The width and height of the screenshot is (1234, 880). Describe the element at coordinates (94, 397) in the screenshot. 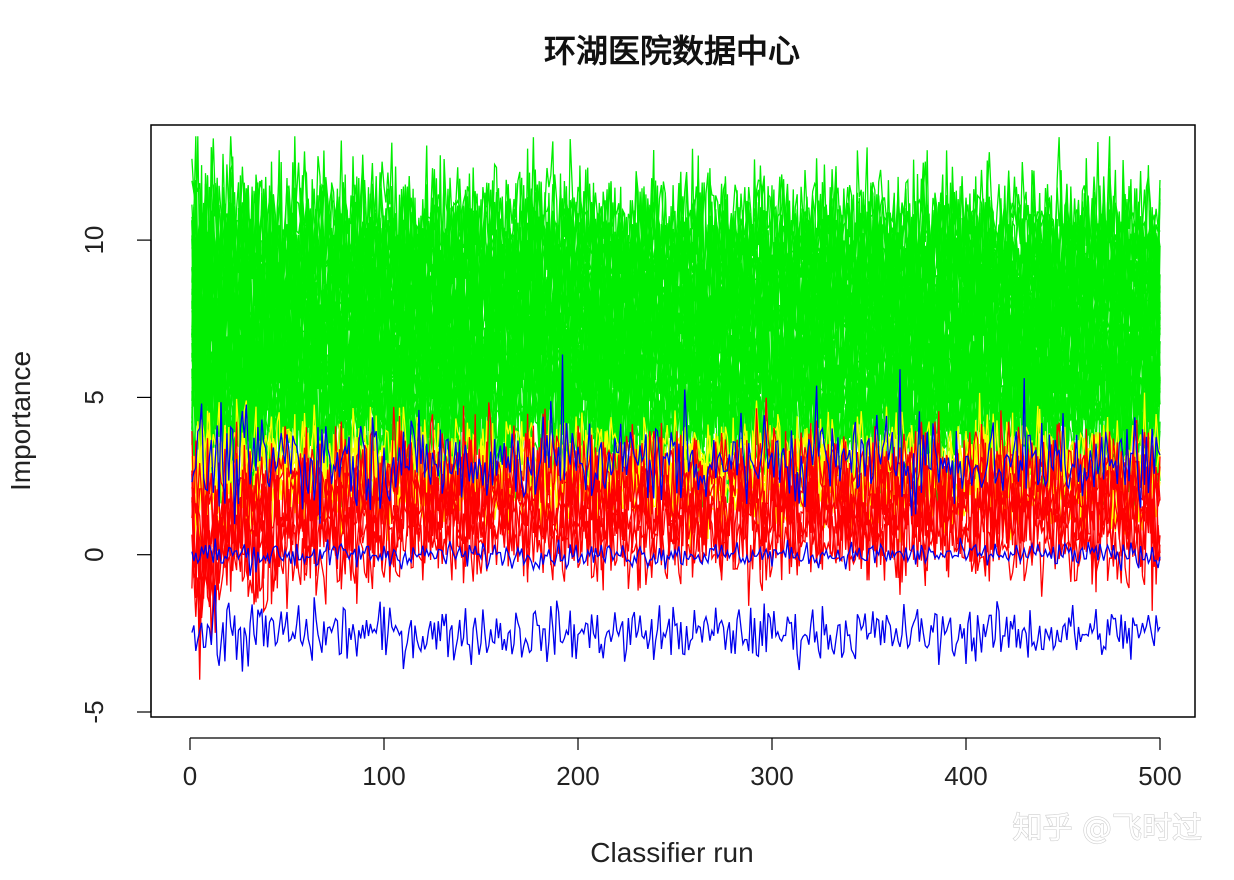

I see `y-tick-label: 5` at that location.